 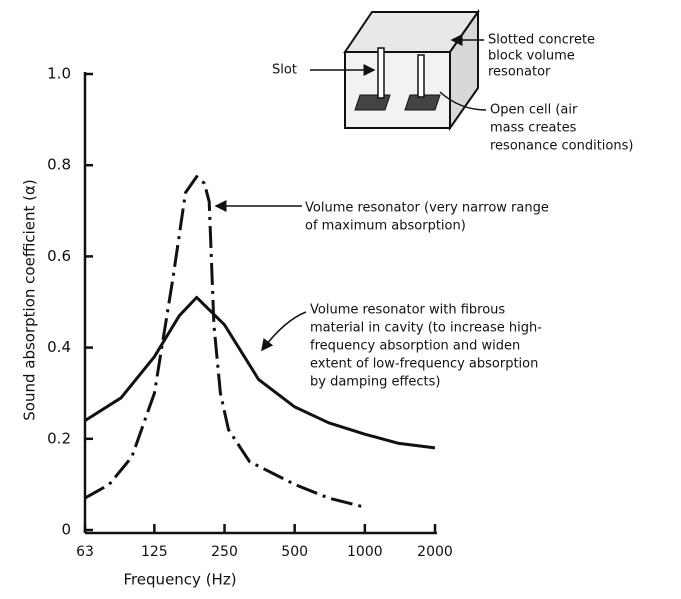 What do you see at coordinates (435, 552) in the screenshot?
I see `x-tick-label: 2000` at bounding box center [435, 552].